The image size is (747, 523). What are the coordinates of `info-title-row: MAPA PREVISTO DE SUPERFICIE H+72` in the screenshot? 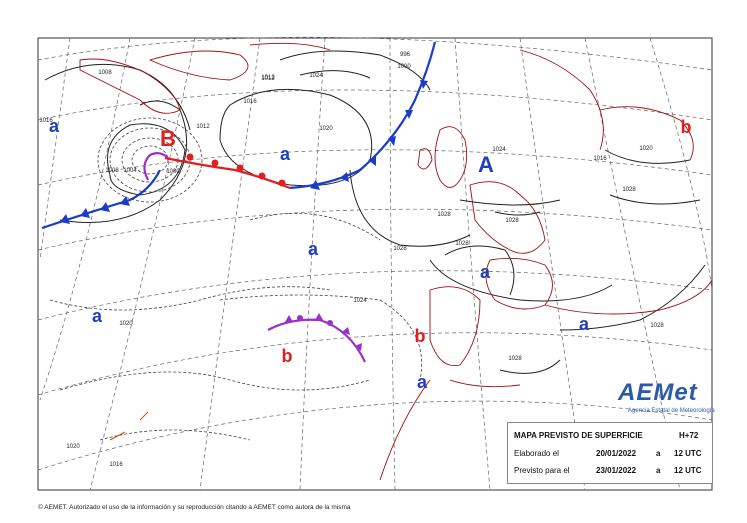 It's located at (610, 437).